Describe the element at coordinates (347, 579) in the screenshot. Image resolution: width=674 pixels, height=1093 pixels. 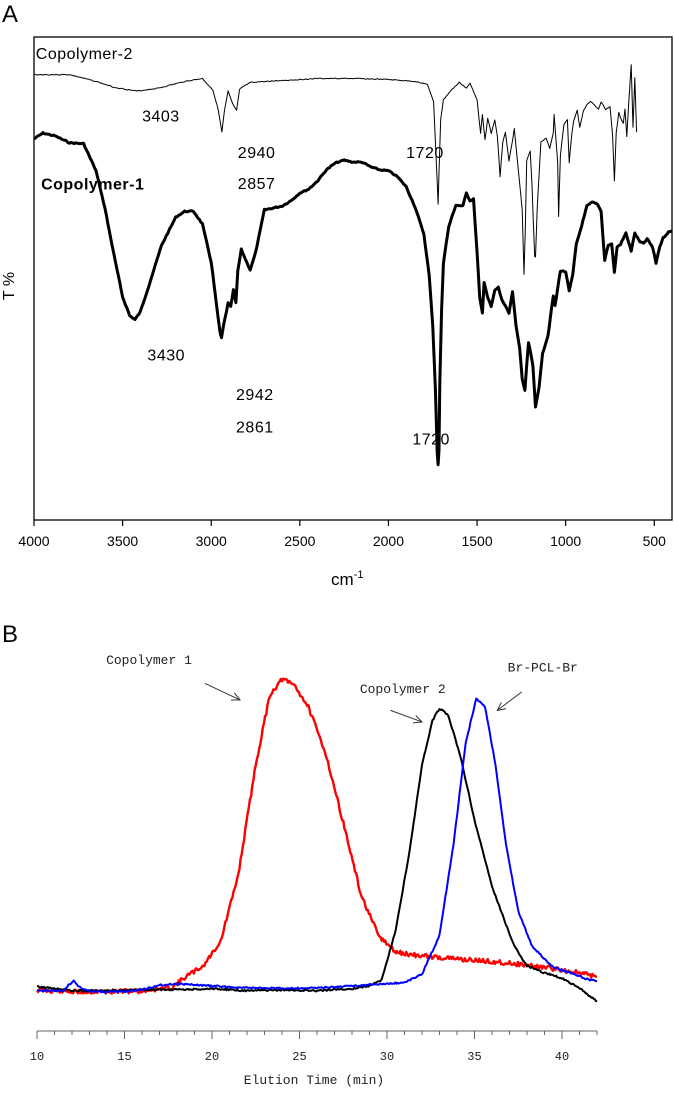
I see `ir-x-axis-label: cm-1` at that location.